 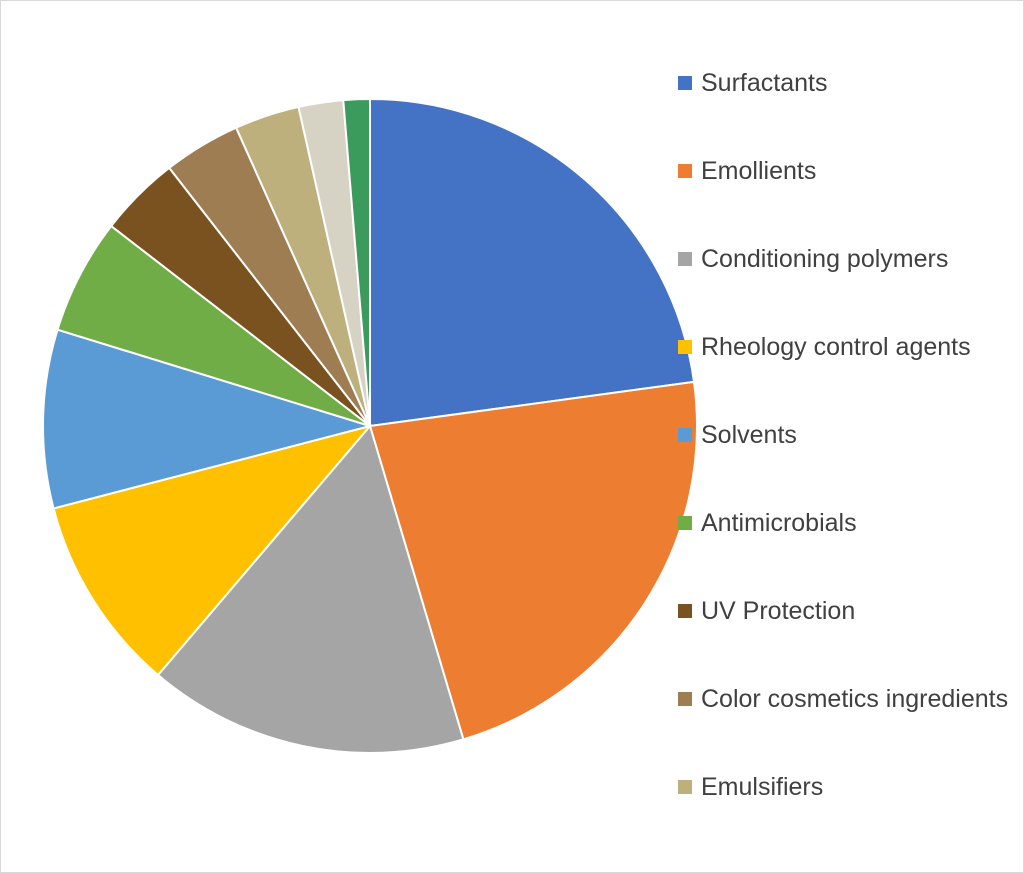 What do you see at coordinates (208, 419) in the screenshot?
I see `pie-slice-solvents` at bounding box center [208, 419].